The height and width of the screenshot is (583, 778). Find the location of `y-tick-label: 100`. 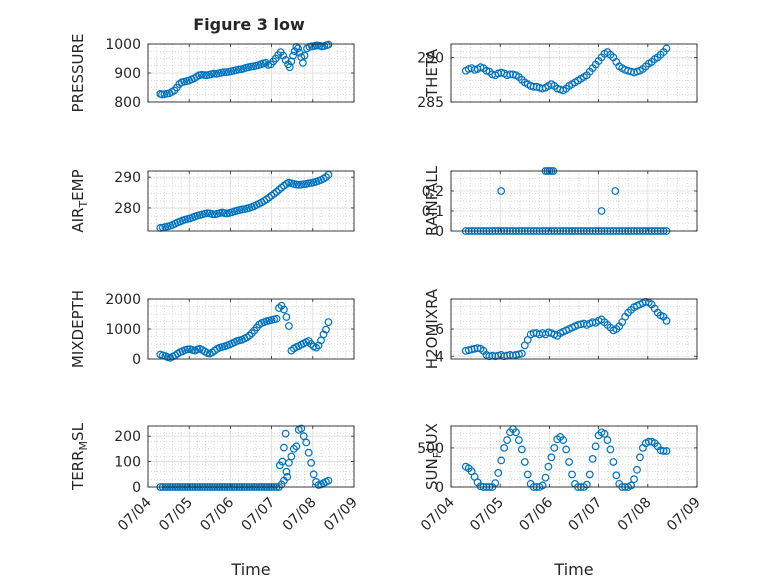

y-tick-label: 100 is located at coordinates (127, 463).